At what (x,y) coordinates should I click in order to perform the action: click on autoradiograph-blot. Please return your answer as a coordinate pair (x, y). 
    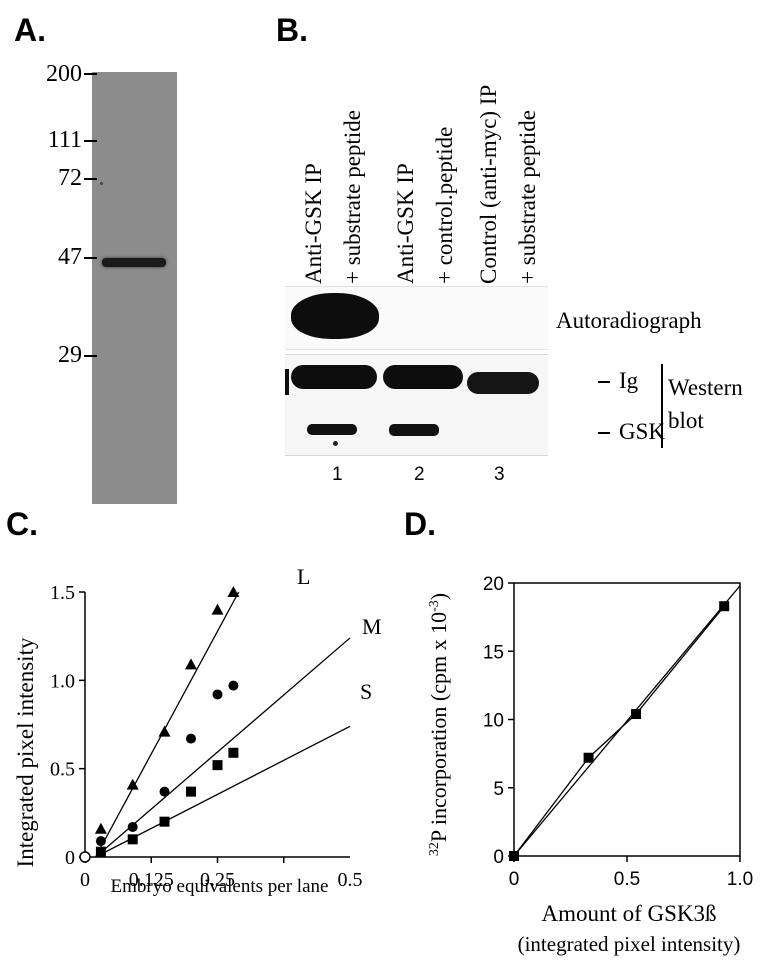
    Looking at the image, I should click on (416, 318).